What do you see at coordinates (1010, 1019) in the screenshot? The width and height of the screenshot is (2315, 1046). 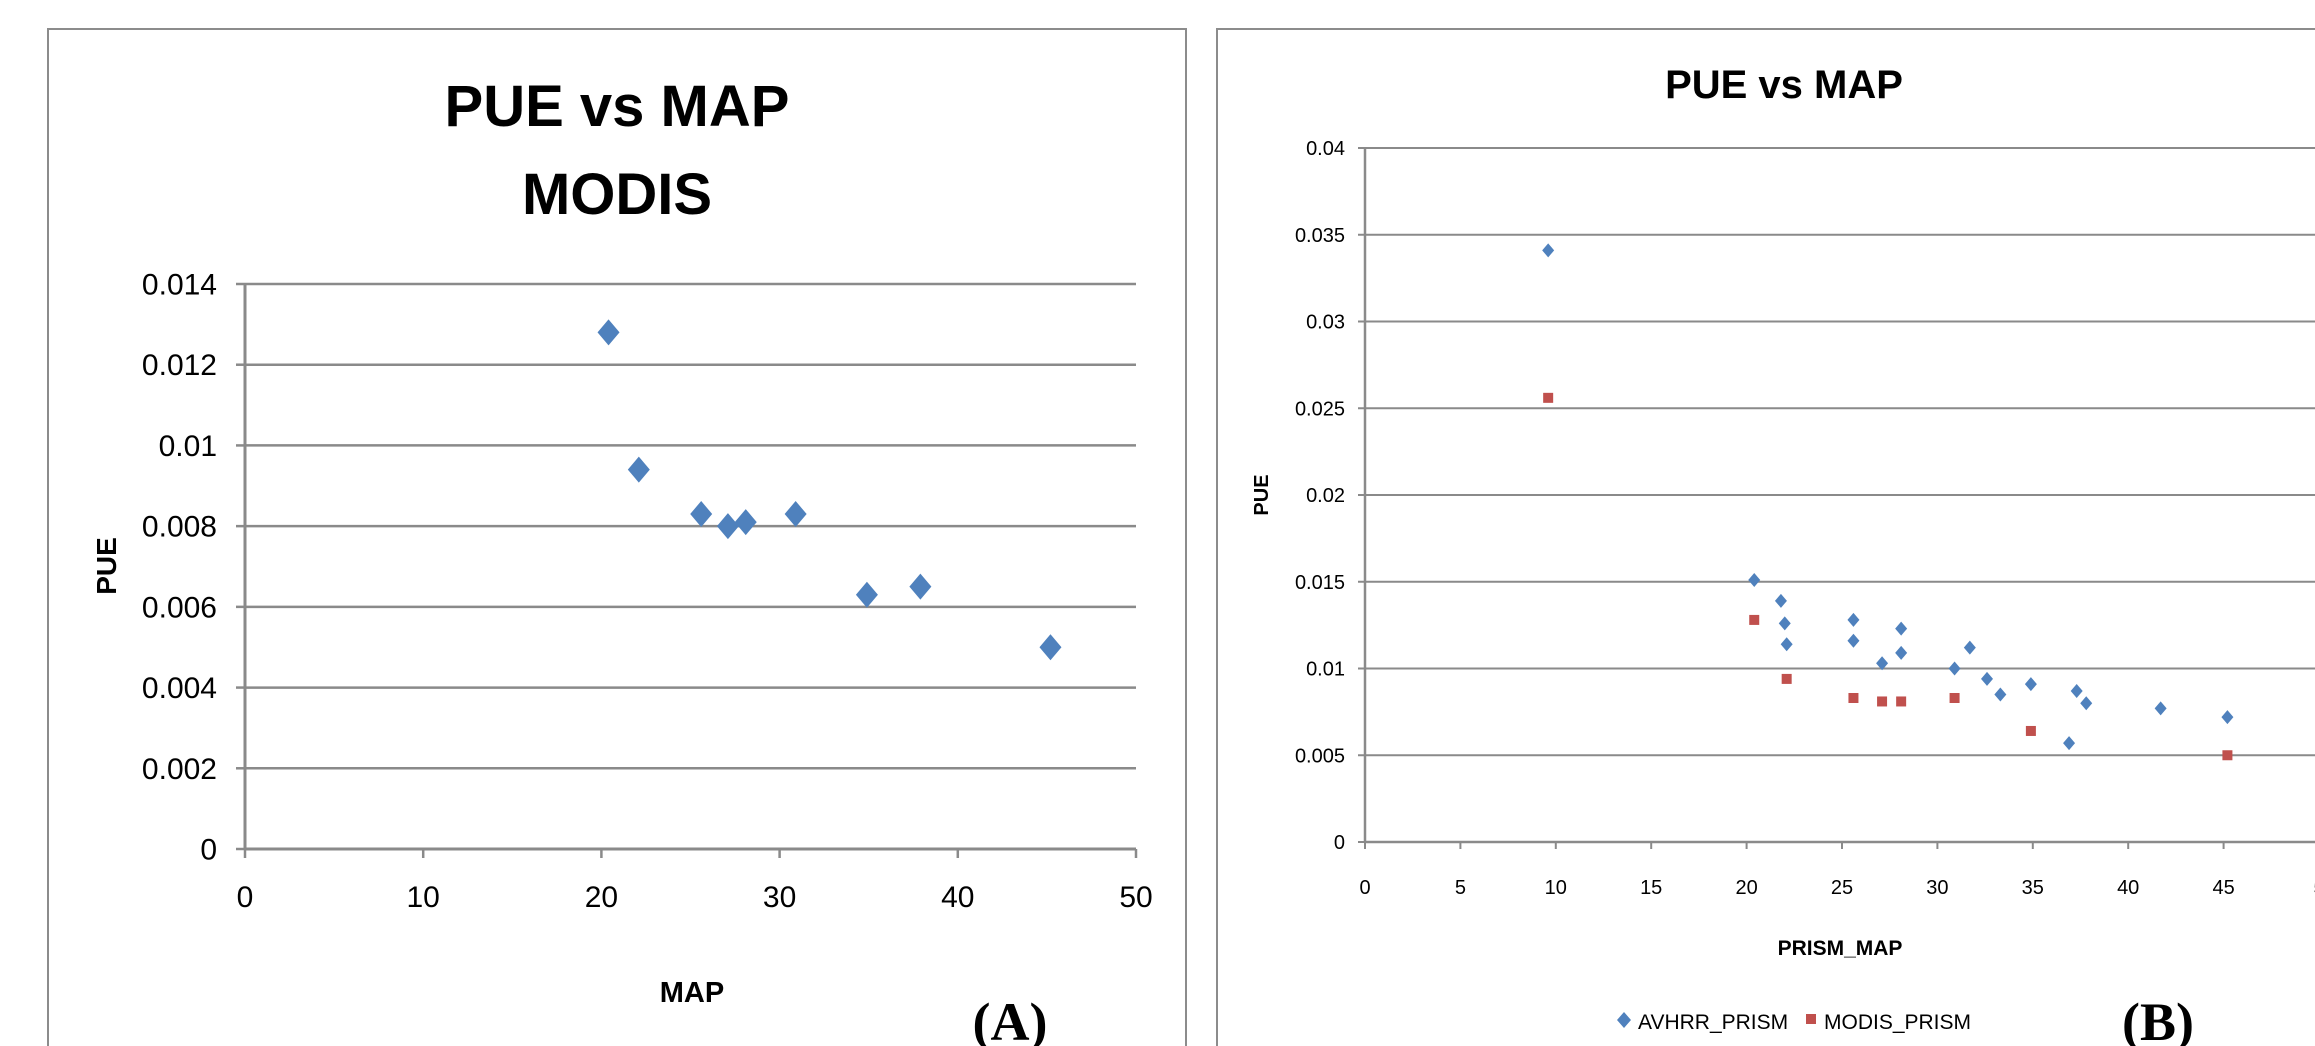 I see `chart-a-panel-label: (A)` at bounding box center [1010, 1019].